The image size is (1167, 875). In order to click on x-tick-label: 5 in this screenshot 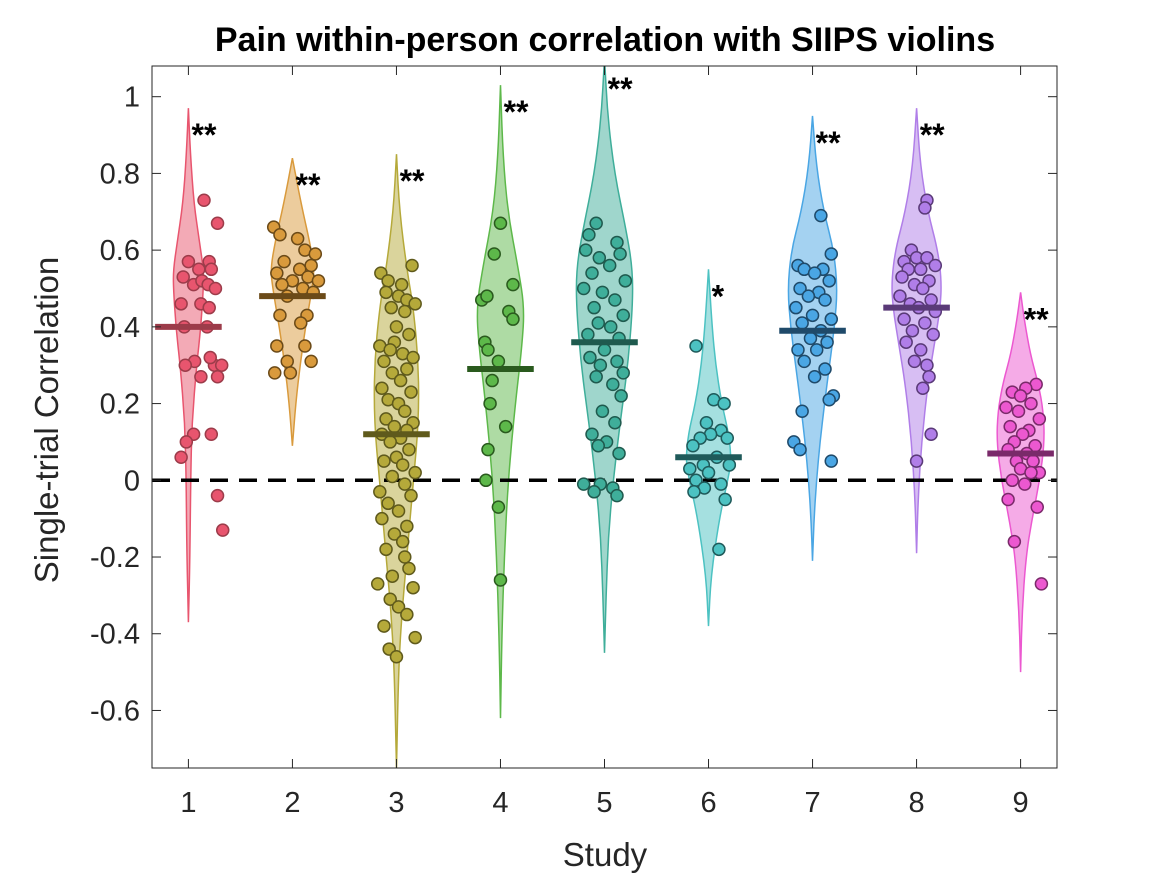, I will do `click(604, 803)`.